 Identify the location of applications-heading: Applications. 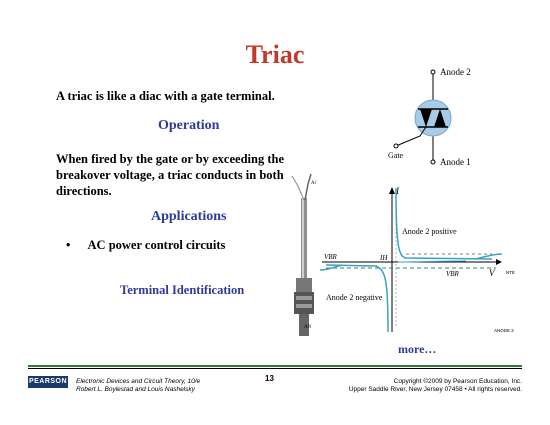
(189, 216).